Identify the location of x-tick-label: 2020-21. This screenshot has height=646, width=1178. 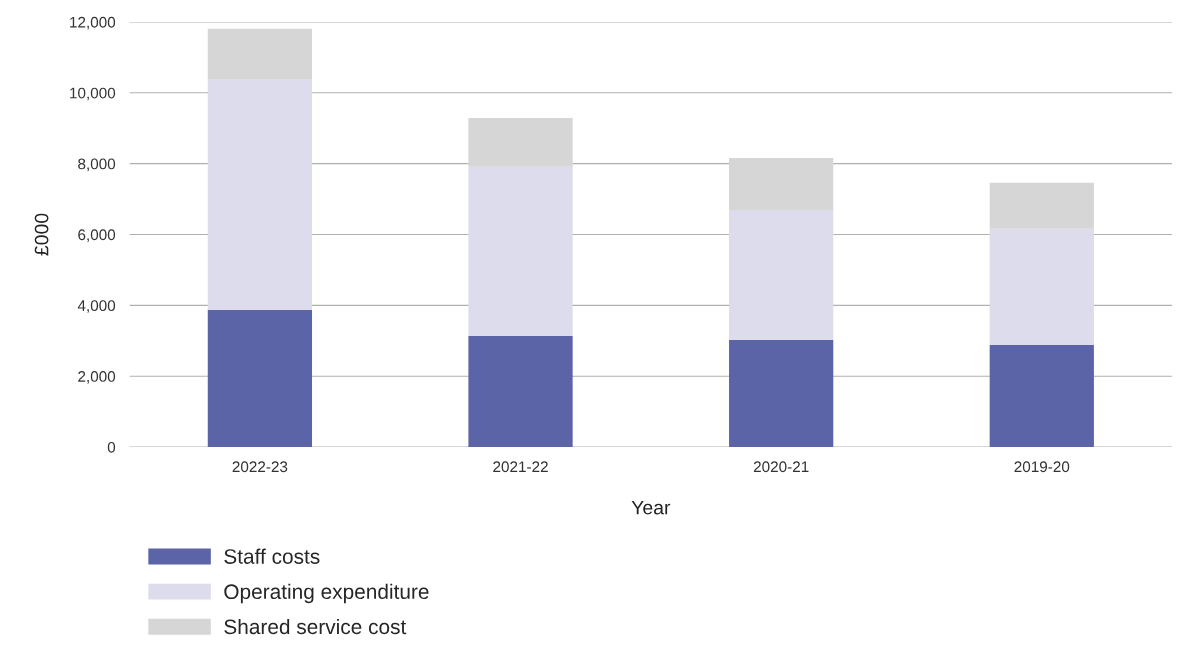
(781, 467).